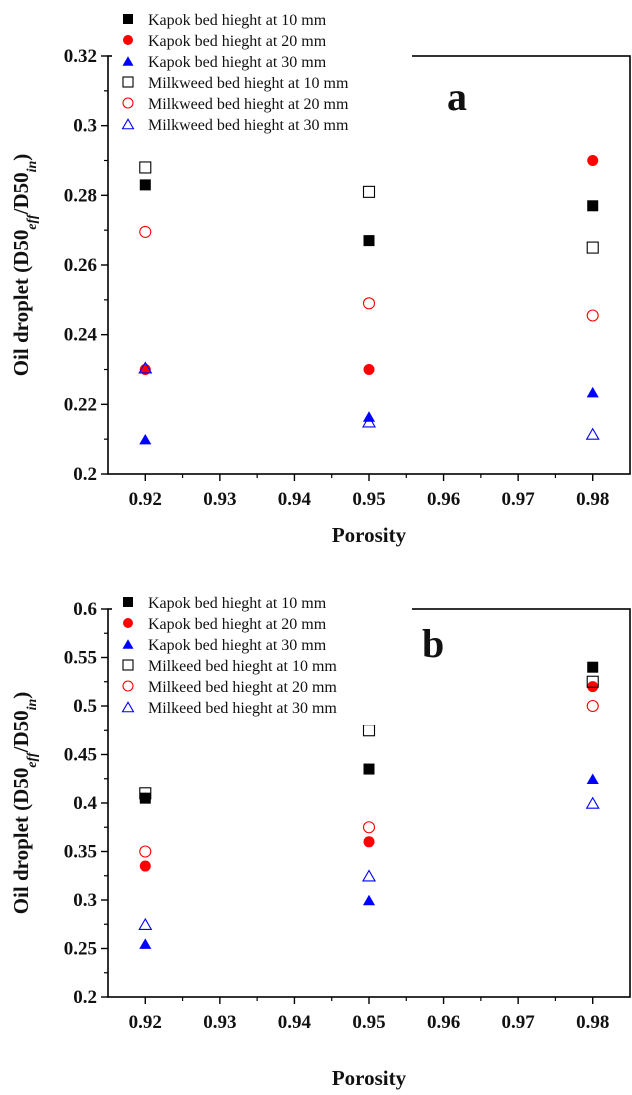 The height and width of the screenshot is (1095, 632). I want to click on y-tick-label: 0.25, so click(80, 949).